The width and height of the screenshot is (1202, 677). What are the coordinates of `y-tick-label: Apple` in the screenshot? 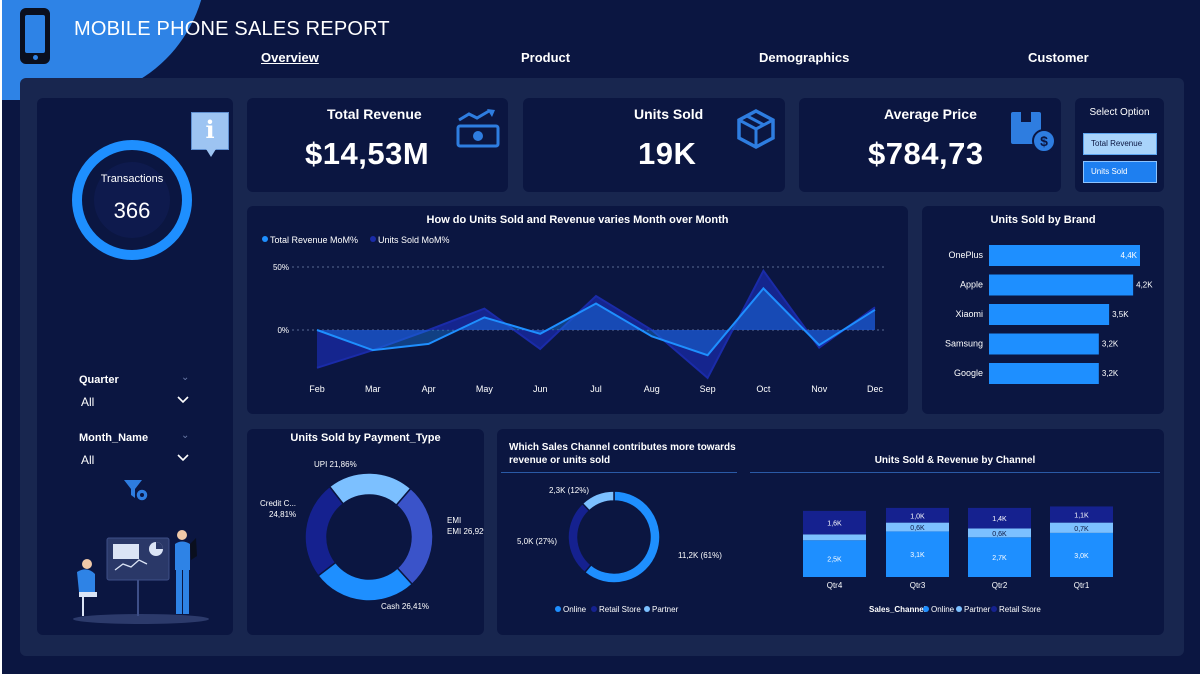 It's located at (971, 285).